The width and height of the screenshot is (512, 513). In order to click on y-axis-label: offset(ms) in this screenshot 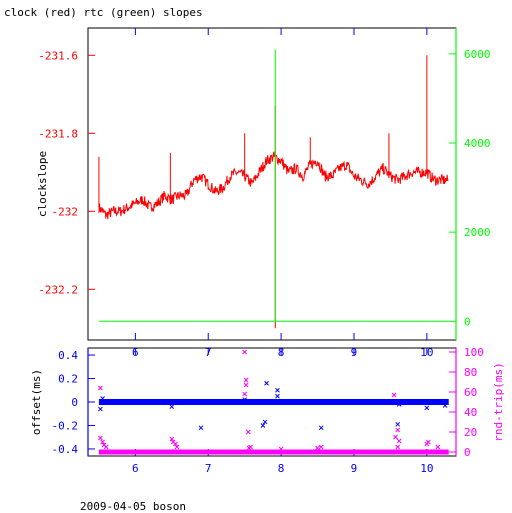, I will do `click(36, 402)`.